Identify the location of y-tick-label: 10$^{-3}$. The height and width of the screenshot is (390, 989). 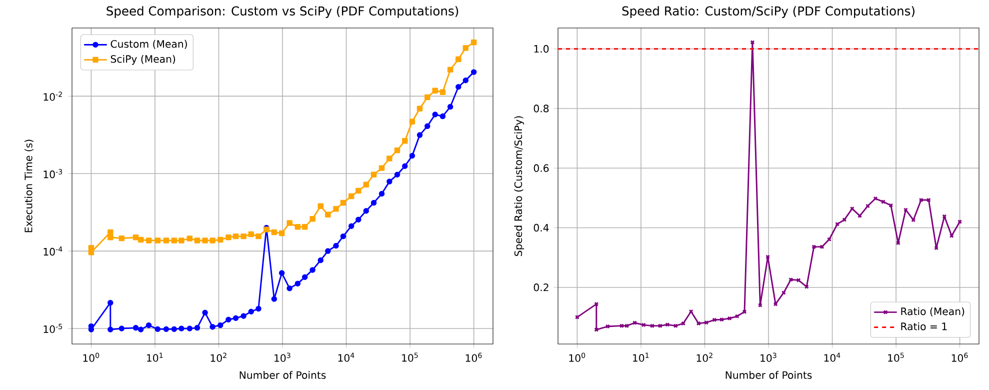
(53, 173).